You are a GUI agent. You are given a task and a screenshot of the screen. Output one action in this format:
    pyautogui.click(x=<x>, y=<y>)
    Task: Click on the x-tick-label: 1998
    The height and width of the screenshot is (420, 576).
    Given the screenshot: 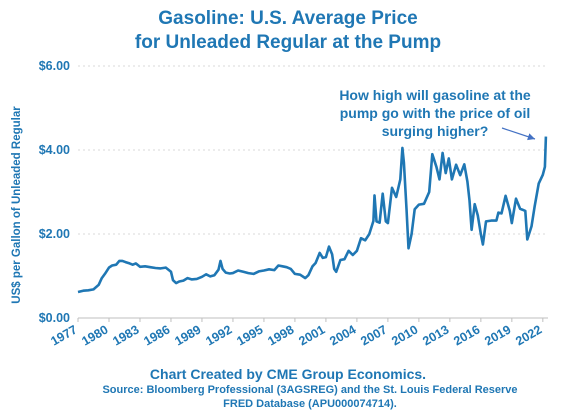 What is the action you would take?
    pyautogui.click(x=280, y=335)
    